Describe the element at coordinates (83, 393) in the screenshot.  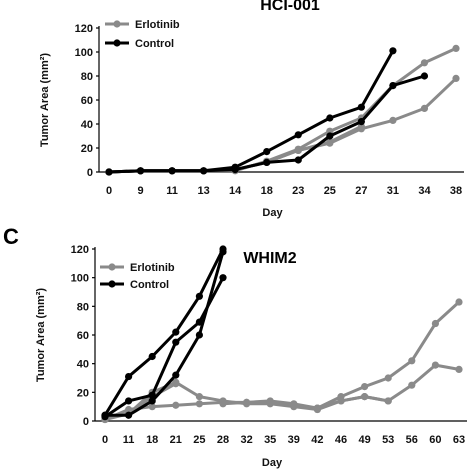
I see `y-tick-label: 20` at that location.